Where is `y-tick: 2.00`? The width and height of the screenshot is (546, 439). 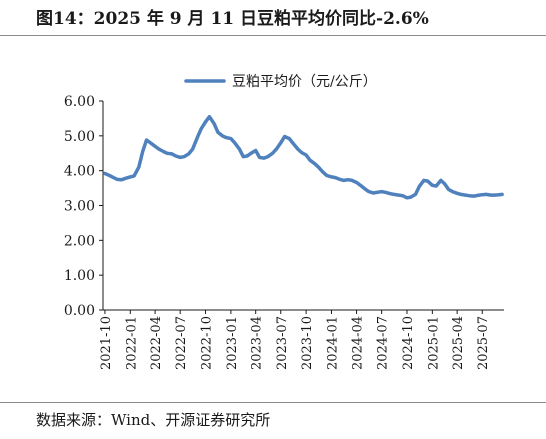
y-tick: 2.00 is located at coordinates (83, 241).